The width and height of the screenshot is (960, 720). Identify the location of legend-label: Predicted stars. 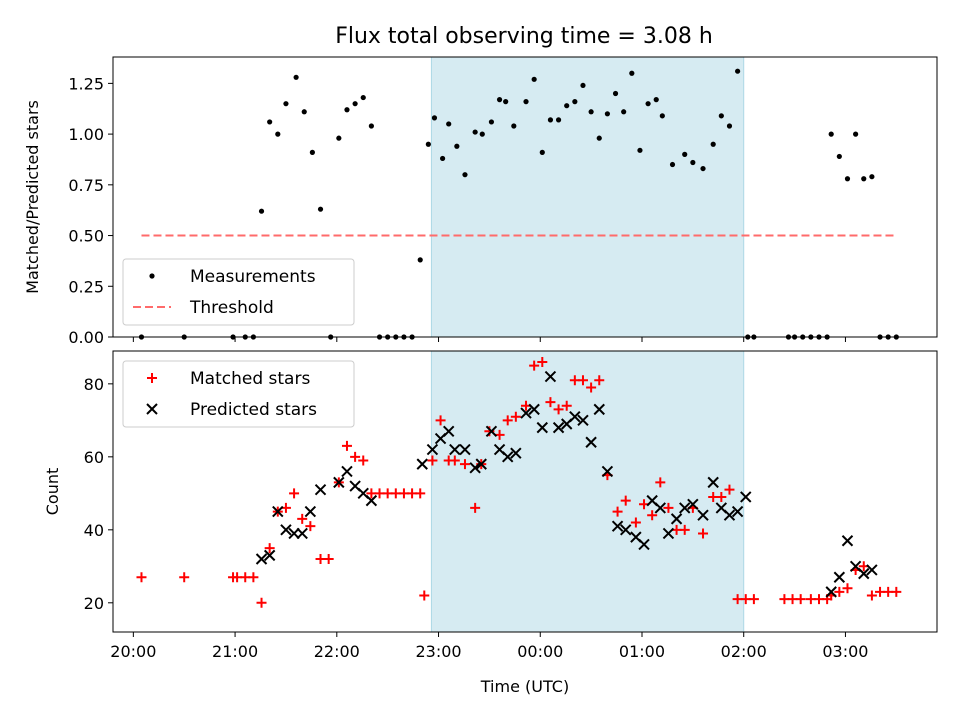
(253, 410).